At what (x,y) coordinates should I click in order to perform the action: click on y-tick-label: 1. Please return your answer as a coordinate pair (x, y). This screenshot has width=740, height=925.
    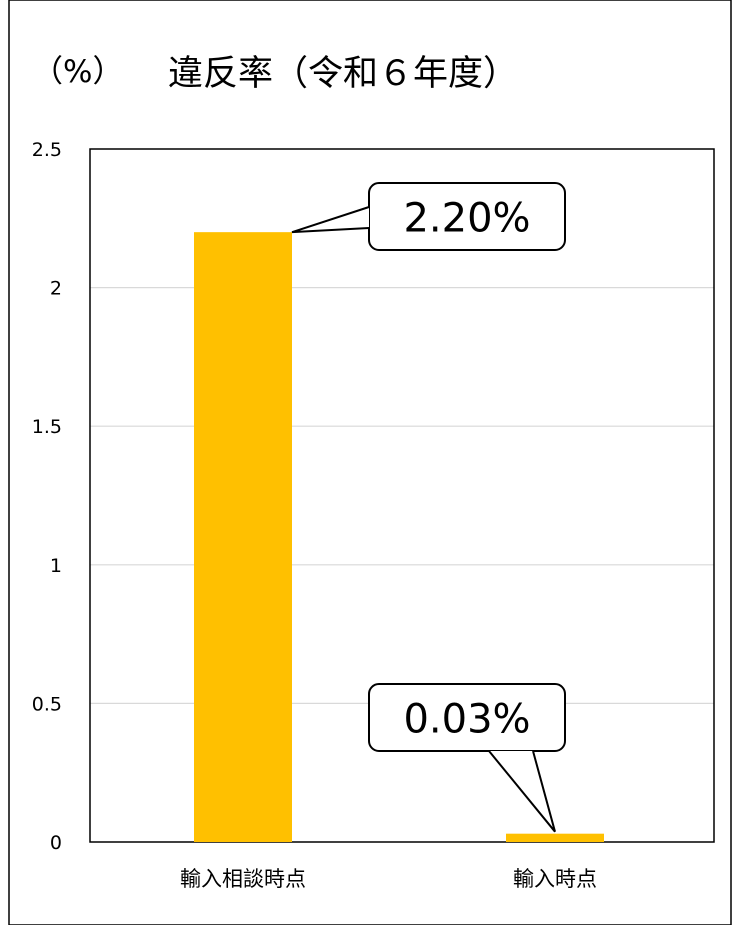
    Looking at the image, I should click on (56, 566).